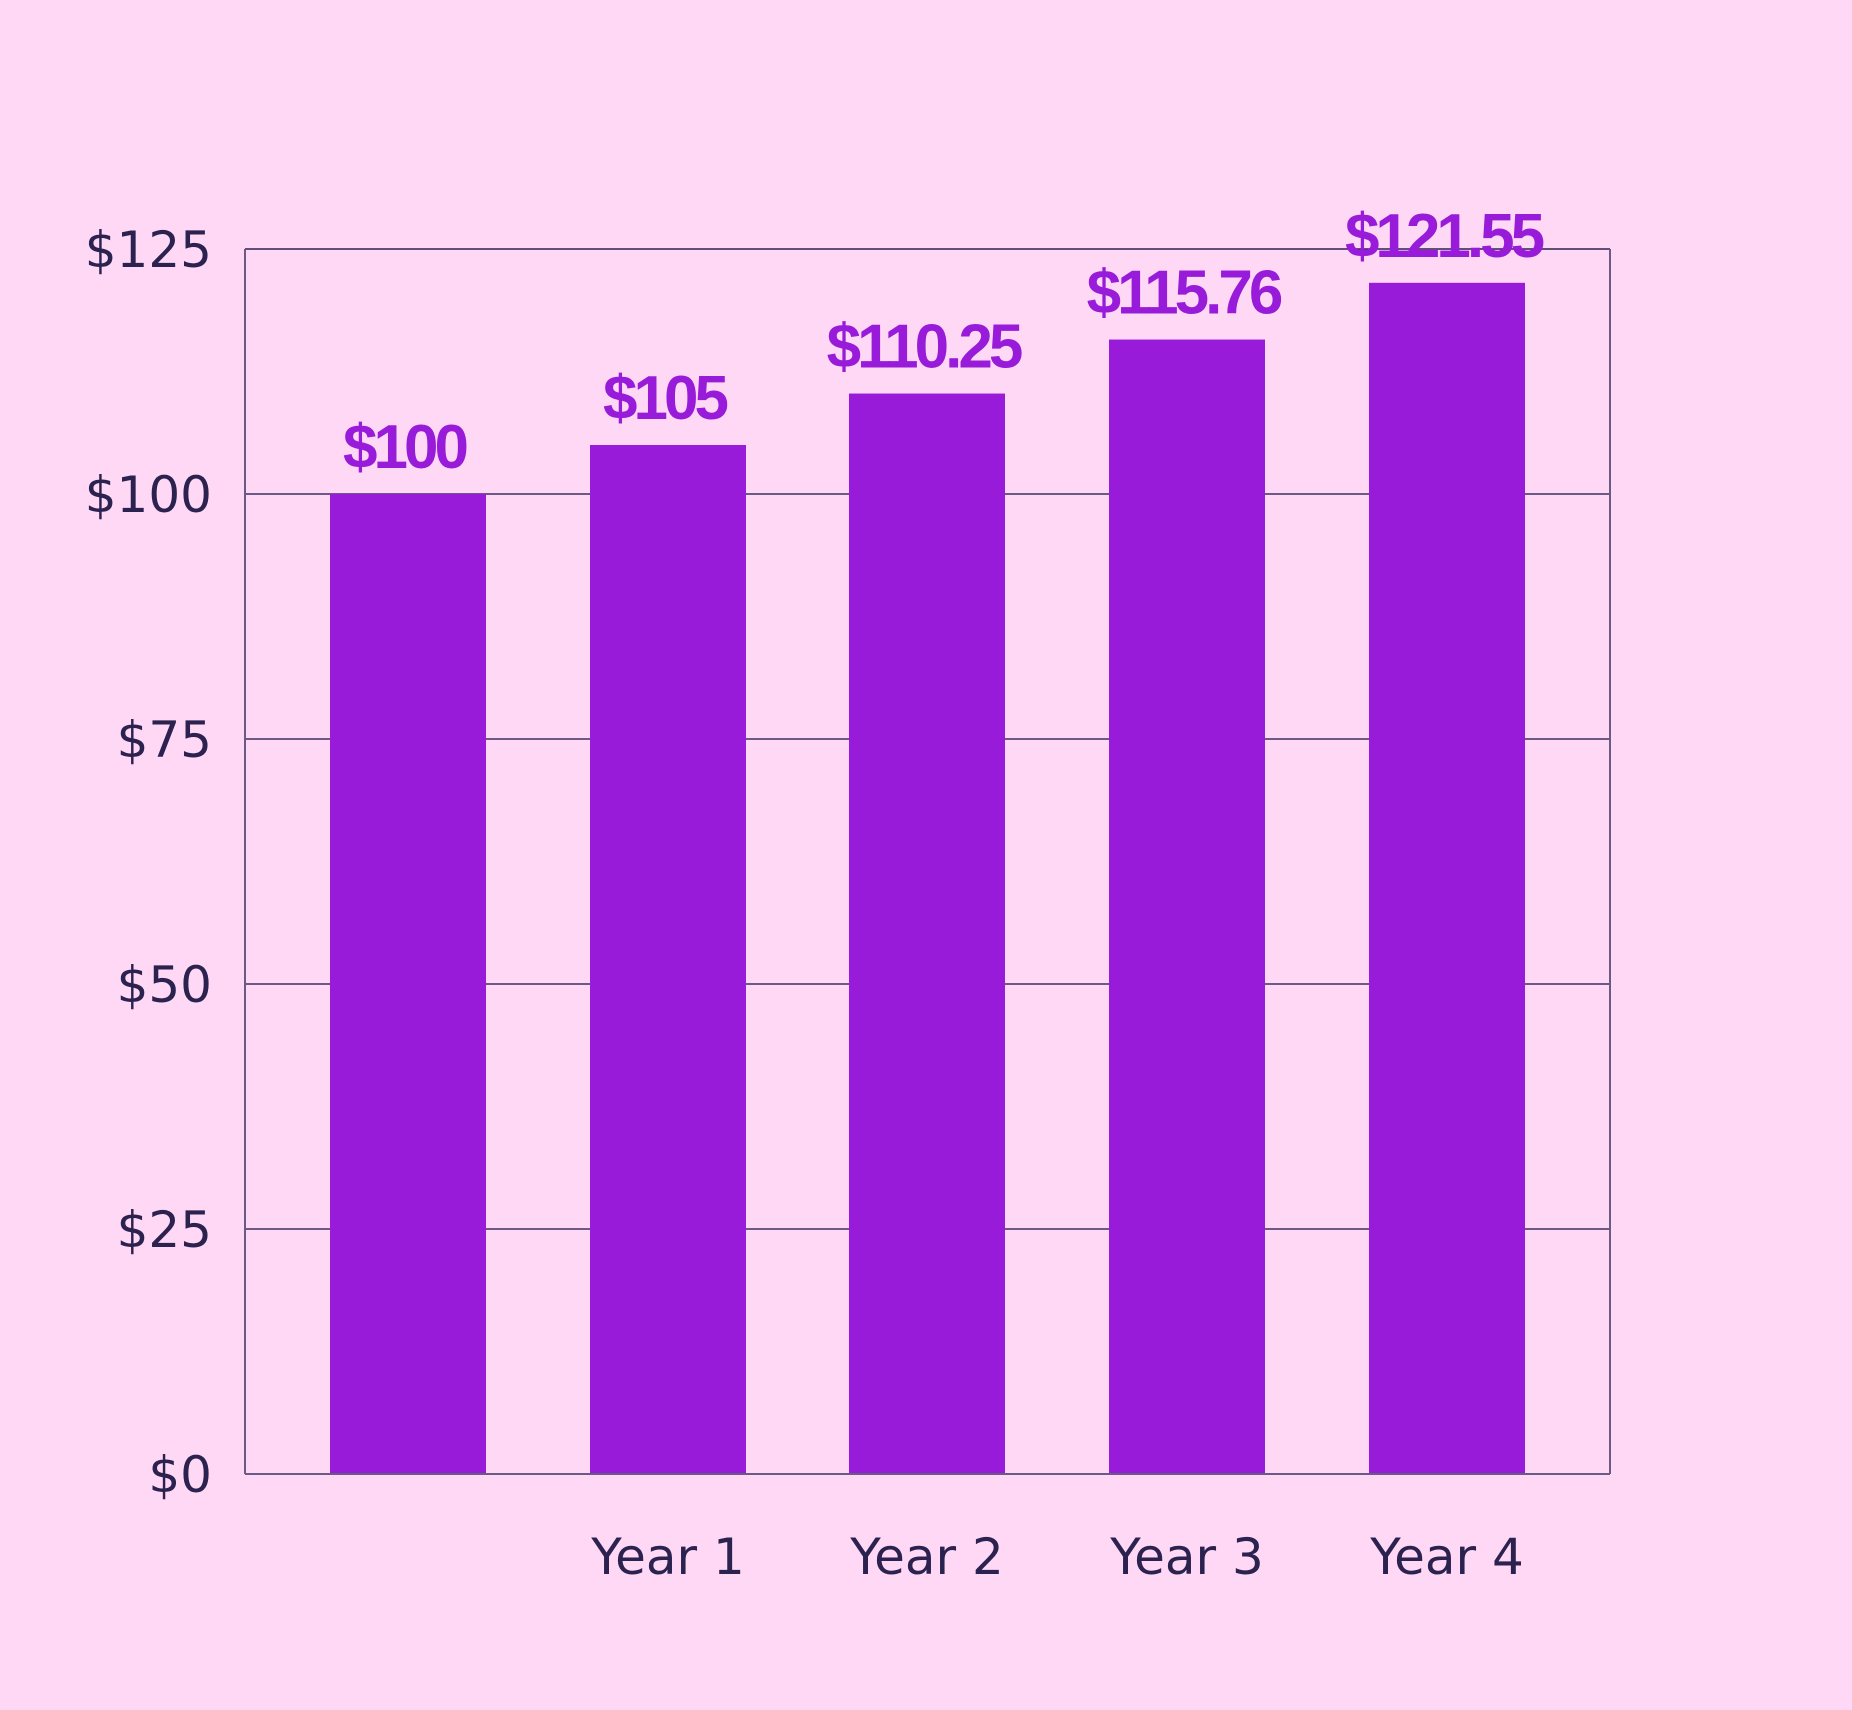 This screenshot has width=1852, height=1710. What do you see at coordinates (148, 862) in the screenshot?
I see `y-axis-tick-labels: $0 $25 $50 $75 $100 $125` at bounding box center [148, 862].